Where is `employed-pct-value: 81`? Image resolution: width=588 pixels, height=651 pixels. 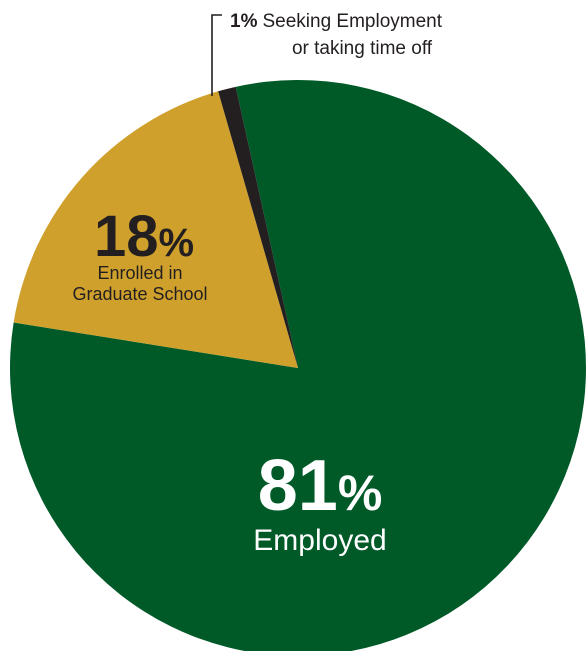
employed-pct-value: 81 is located at coordinates (298, 486).